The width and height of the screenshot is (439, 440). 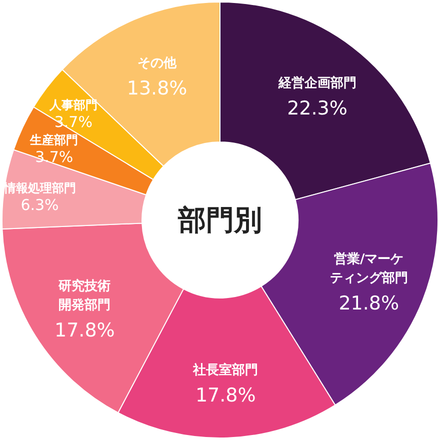 I want to click on slice-label: 情報処理部門, so click(x=40, y=187).